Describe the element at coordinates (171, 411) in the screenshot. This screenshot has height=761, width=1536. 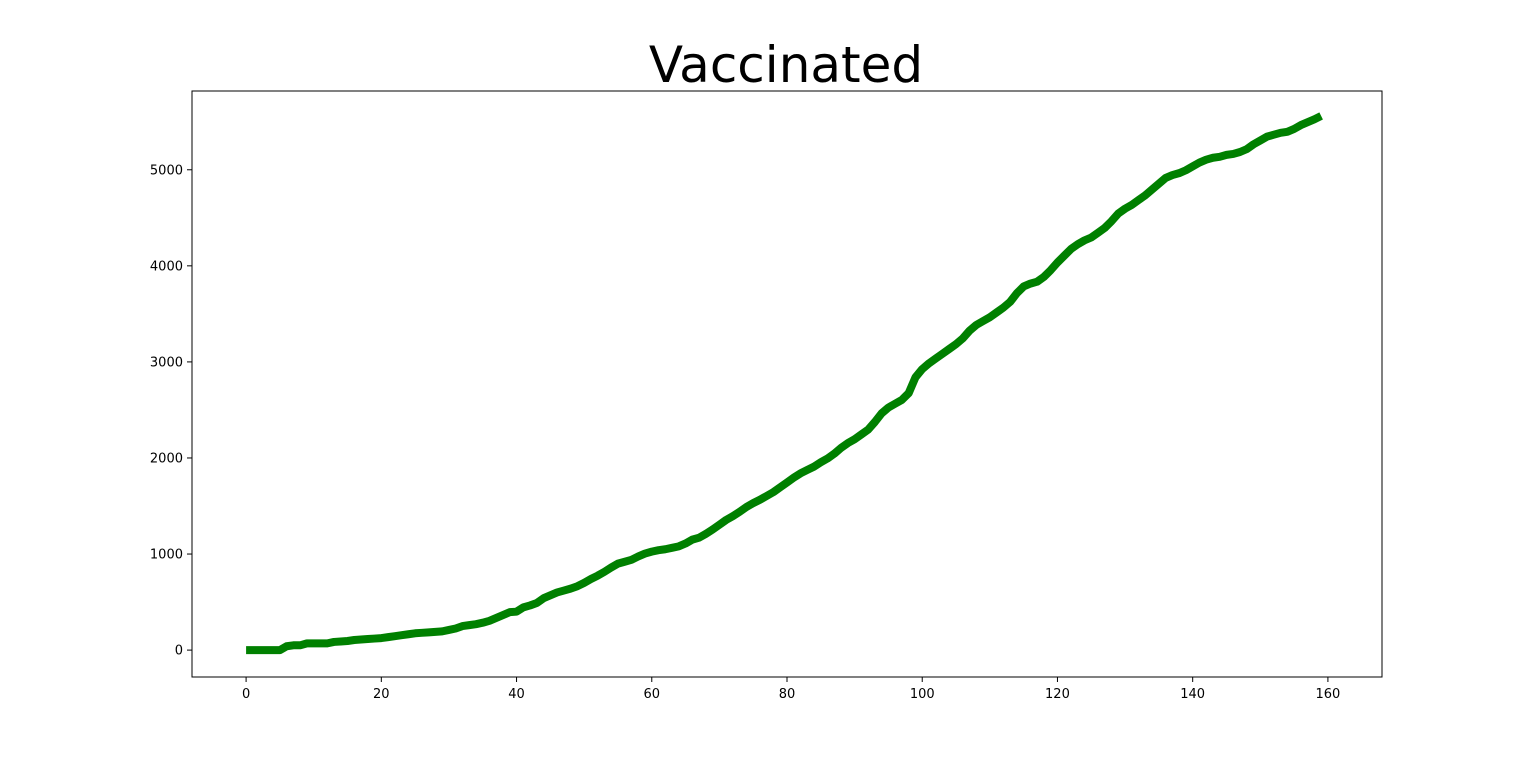
I see `y-axis: 0 1000 2000 3000 4000 5000` at that location.